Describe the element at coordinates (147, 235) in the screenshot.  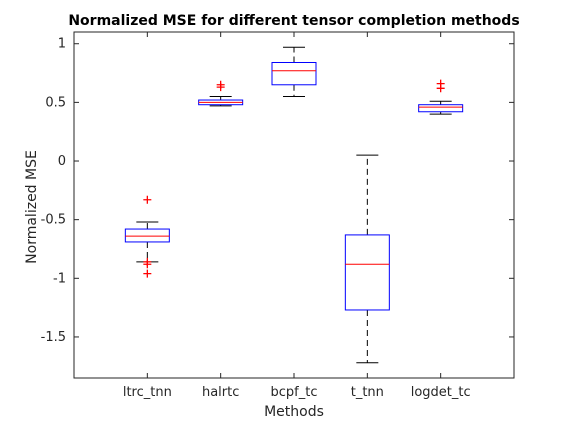
I see `box-ltrc-tnn` at that location.